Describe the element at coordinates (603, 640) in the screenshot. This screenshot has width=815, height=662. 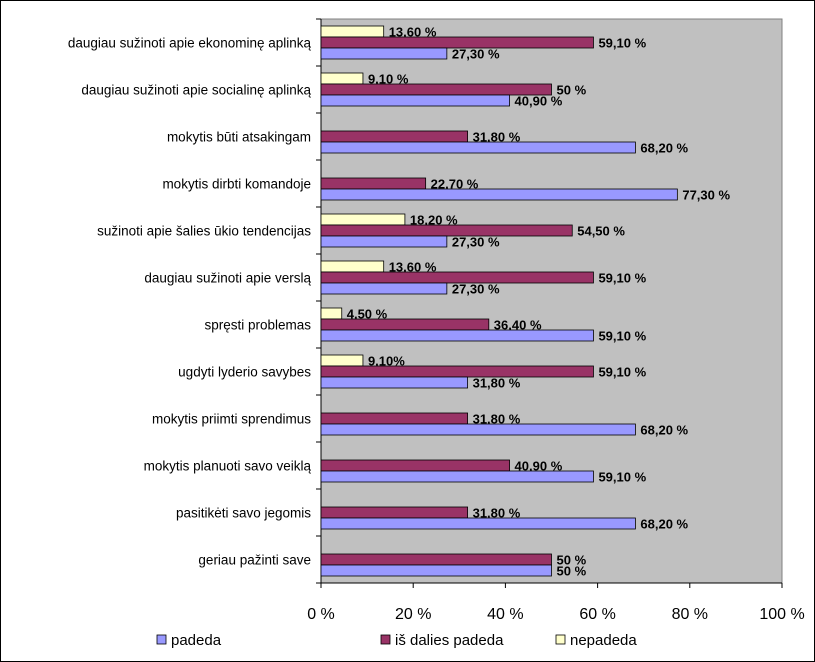
I see `legend-label: nepadeda` at that location.